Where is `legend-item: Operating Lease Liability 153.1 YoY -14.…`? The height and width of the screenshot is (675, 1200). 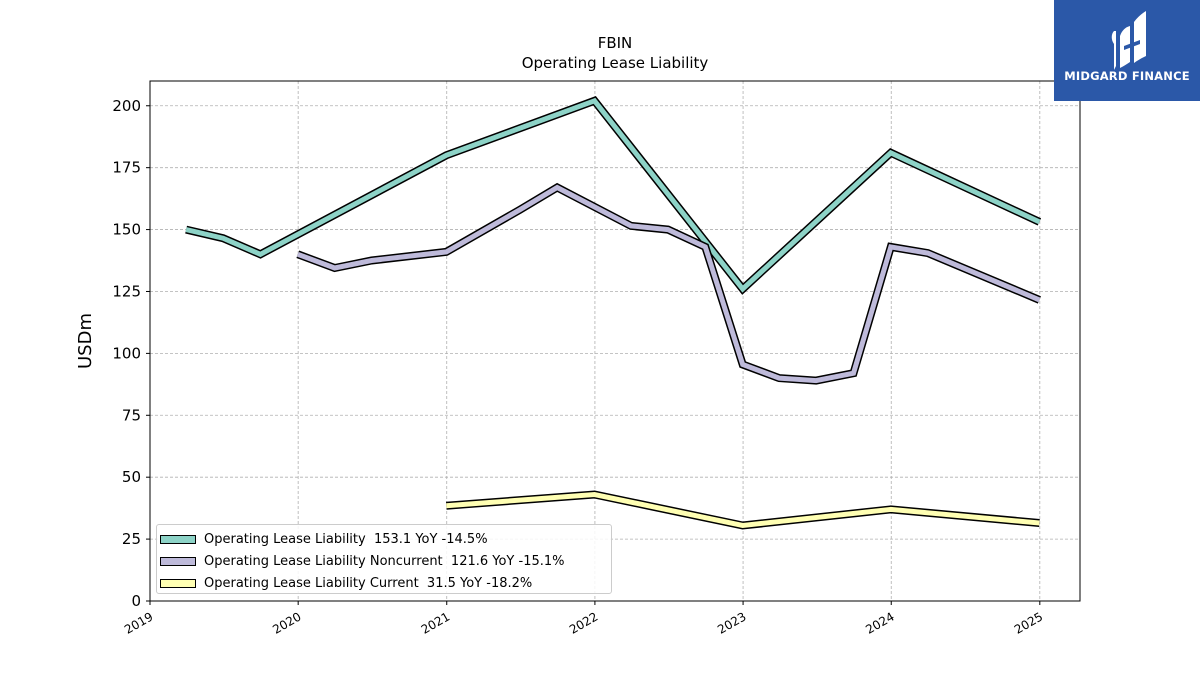 legend-item: Operating Lease Liability 153.1 YoY -14.… is located at coordinates (384, 539).